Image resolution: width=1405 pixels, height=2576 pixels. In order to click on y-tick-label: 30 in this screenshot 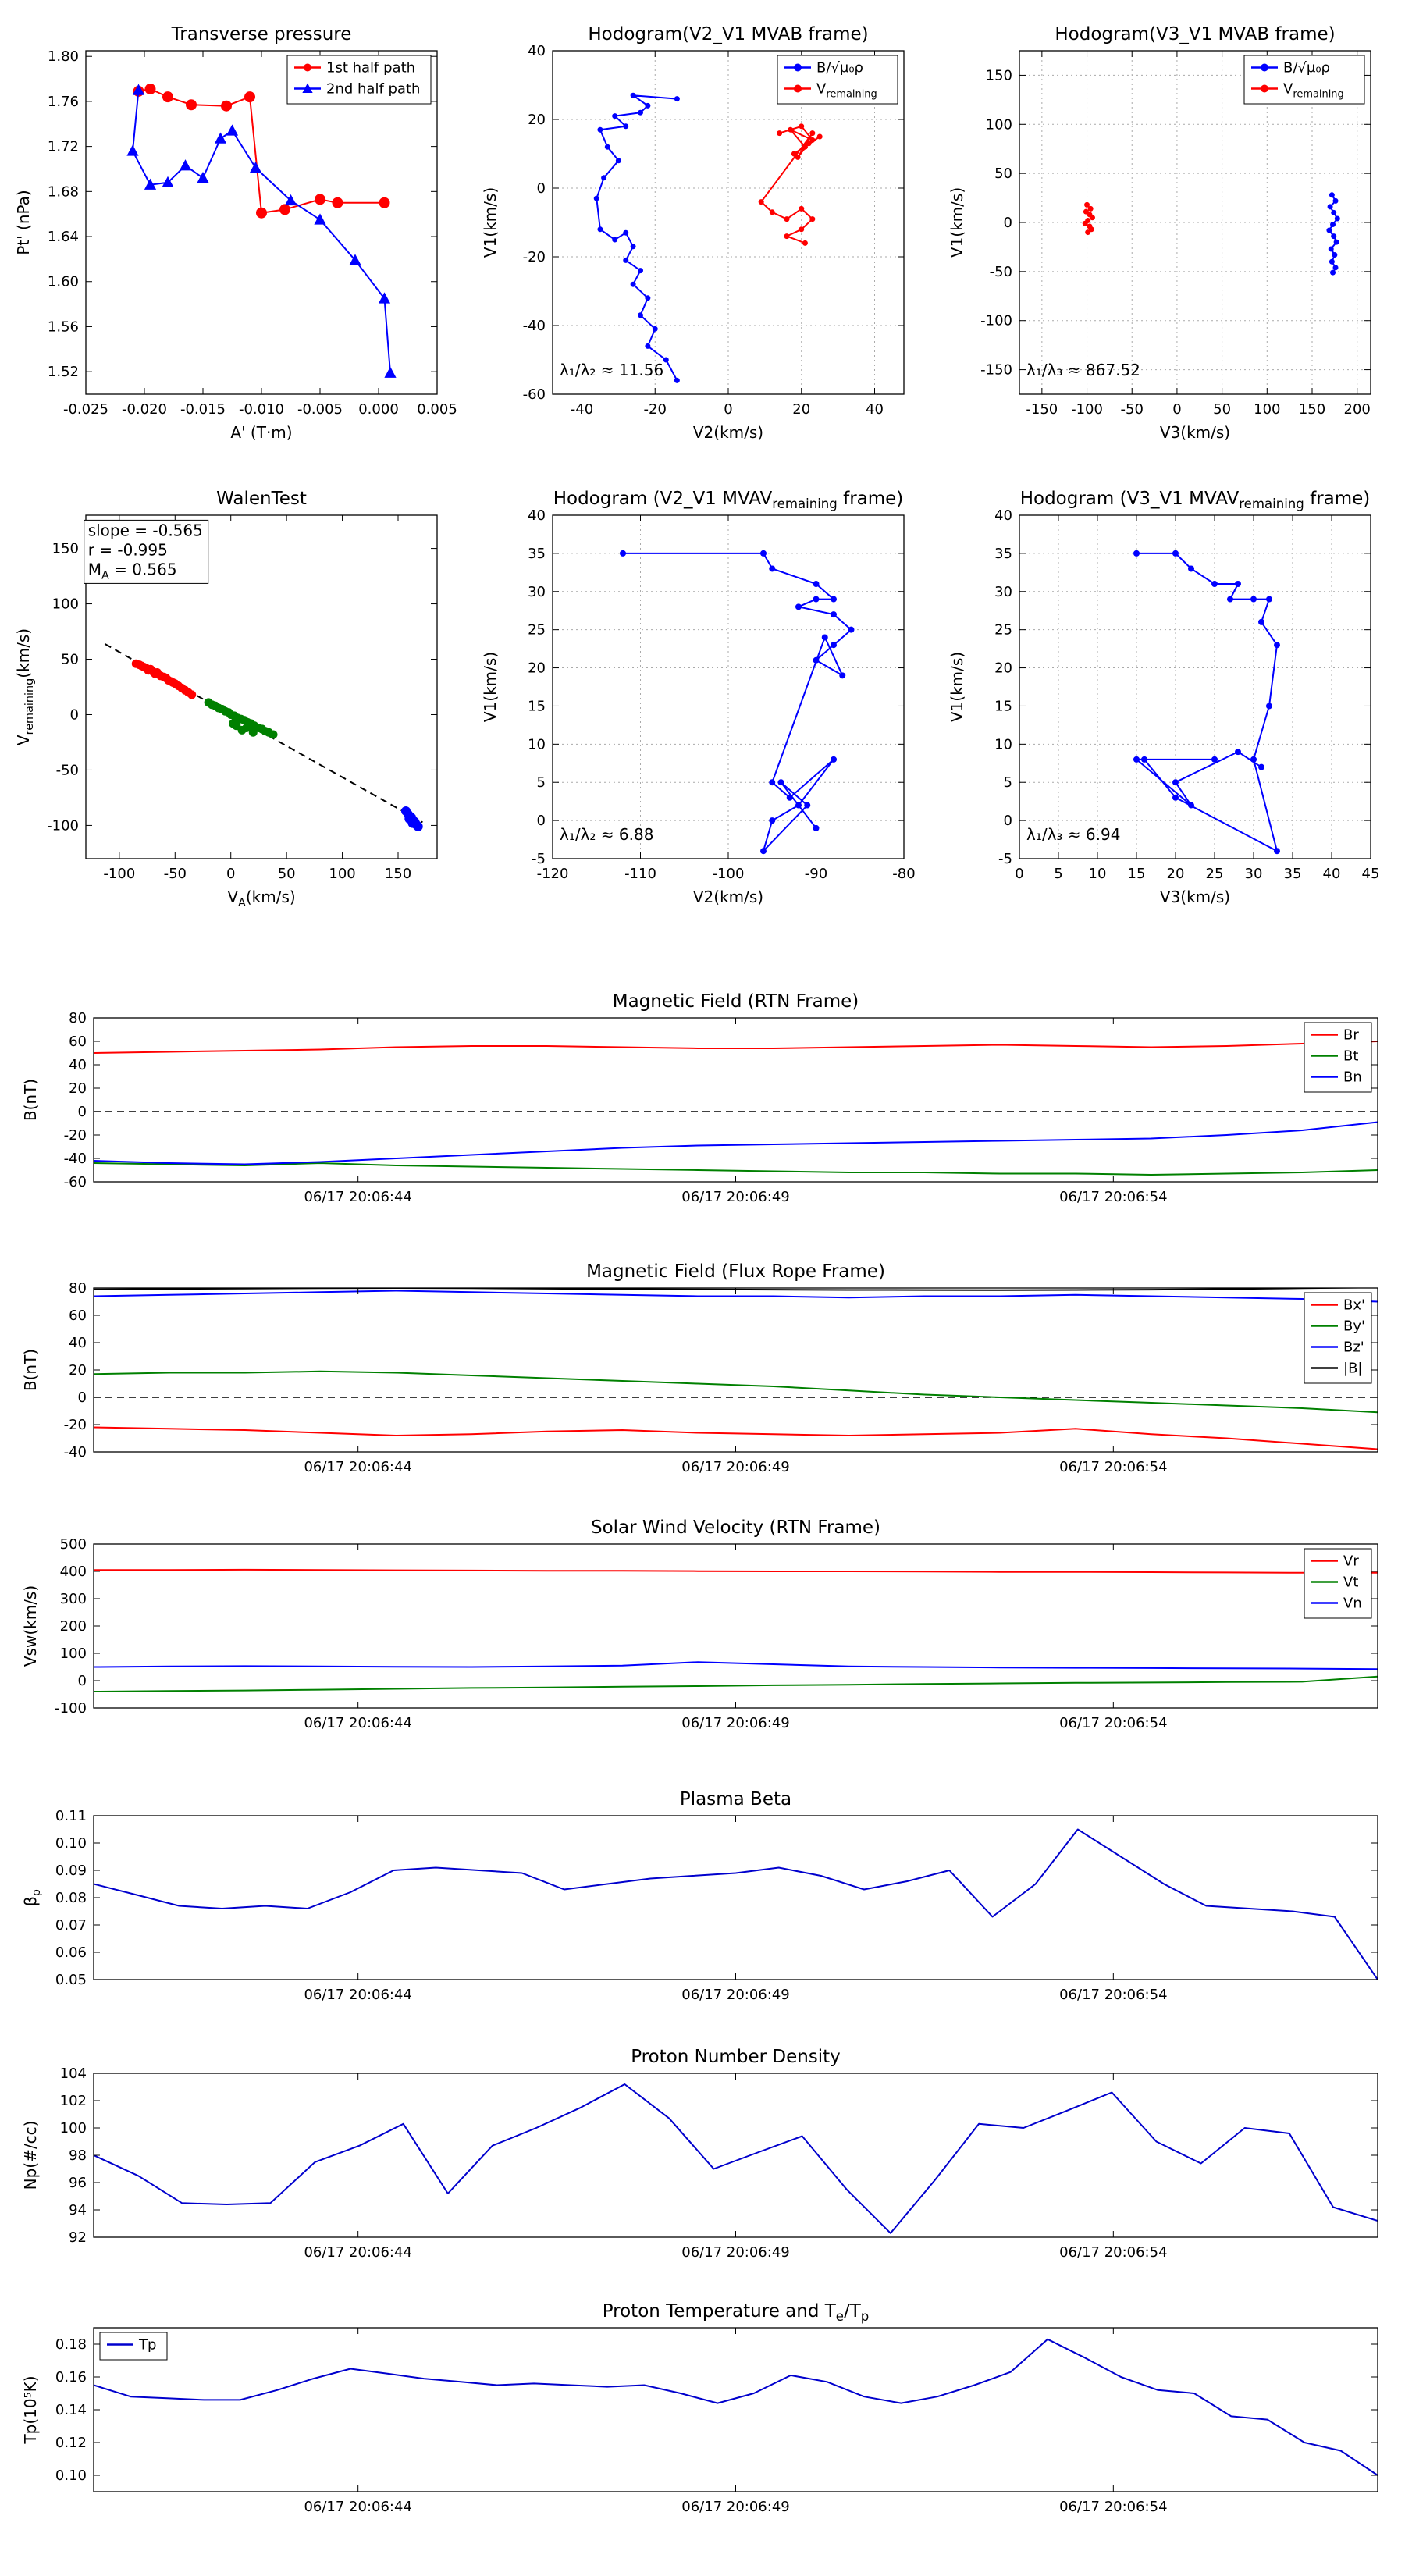, I will do `click(537, 592)`.